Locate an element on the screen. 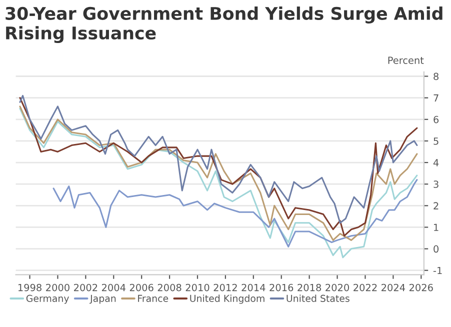 The width and height of the screenshot is (451, 327). legend-label: Japan is located at coordinates (103, 299).